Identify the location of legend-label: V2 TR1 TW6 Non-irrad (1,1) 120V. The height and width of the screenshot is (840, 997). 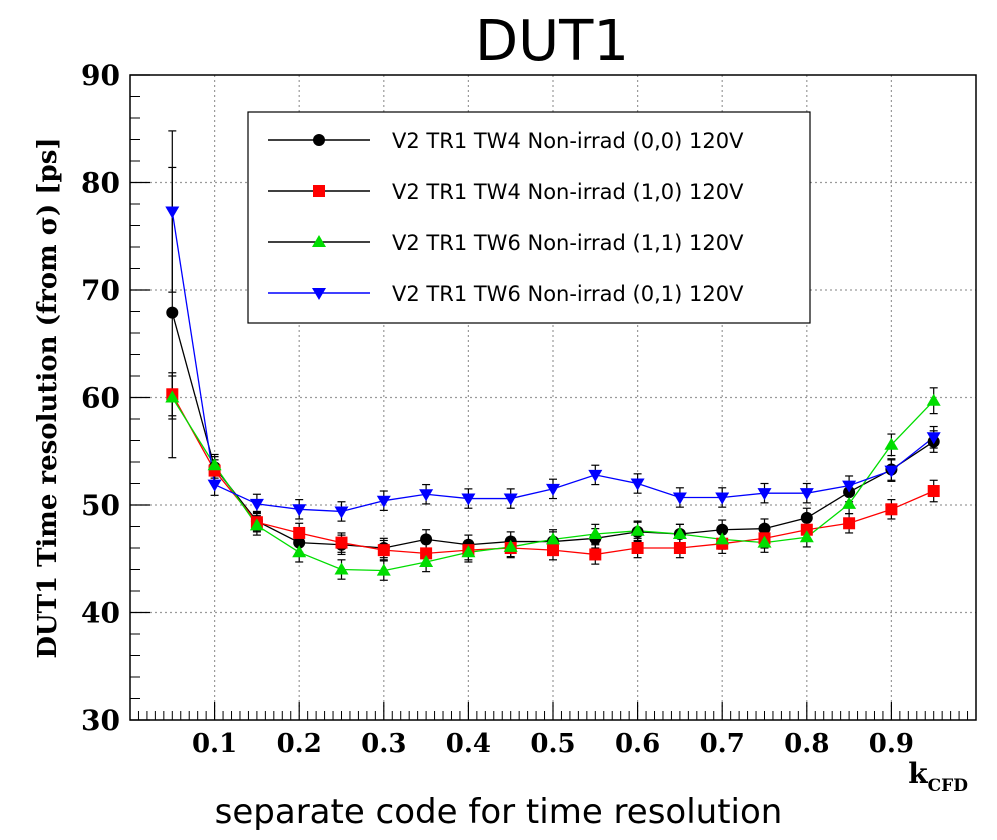
(568, 243).